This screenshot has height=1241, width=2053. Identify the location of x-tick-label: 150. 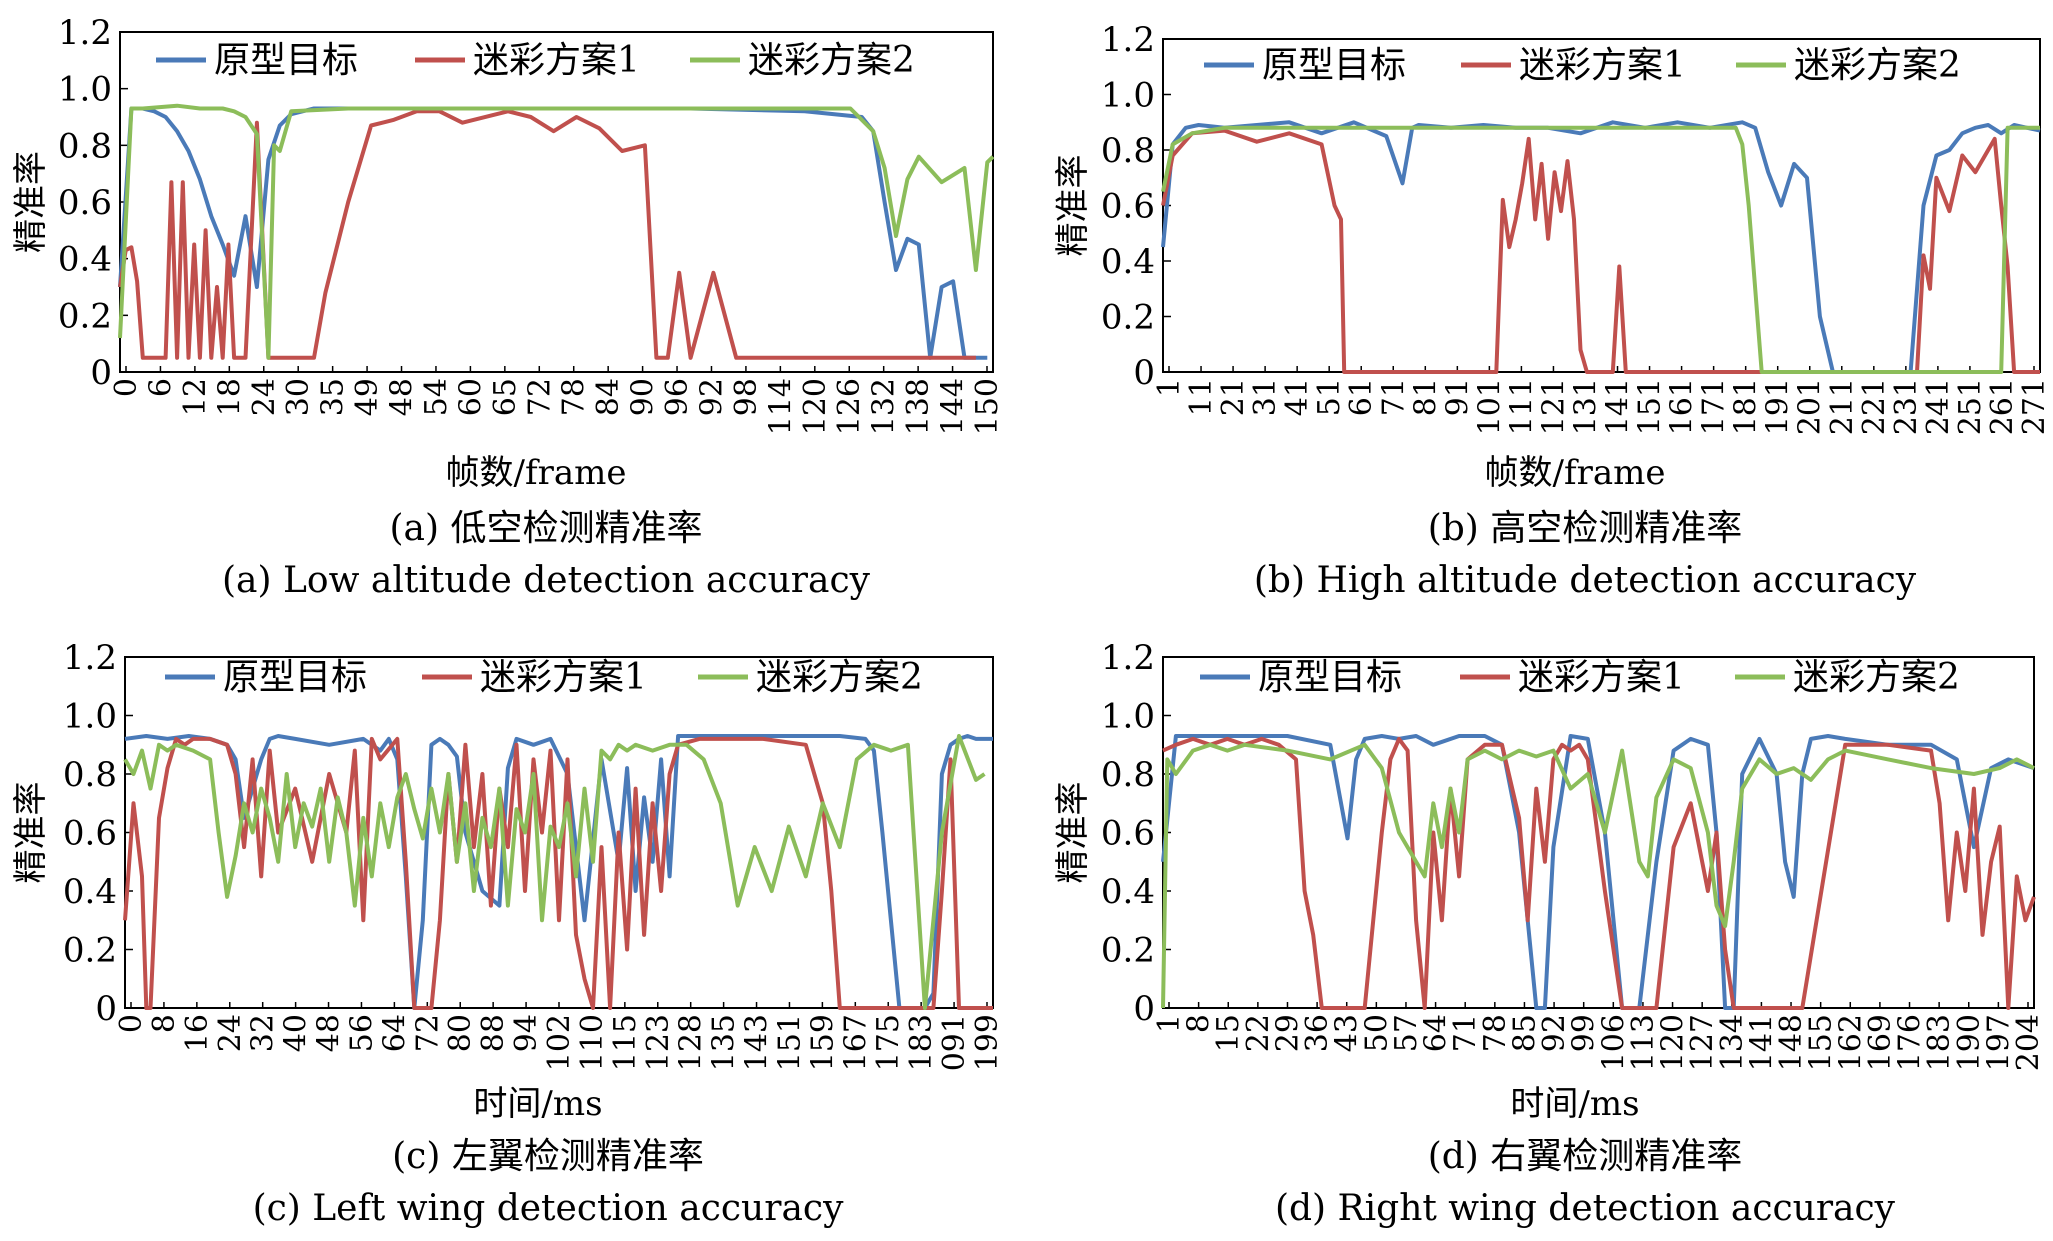
(987, 406).